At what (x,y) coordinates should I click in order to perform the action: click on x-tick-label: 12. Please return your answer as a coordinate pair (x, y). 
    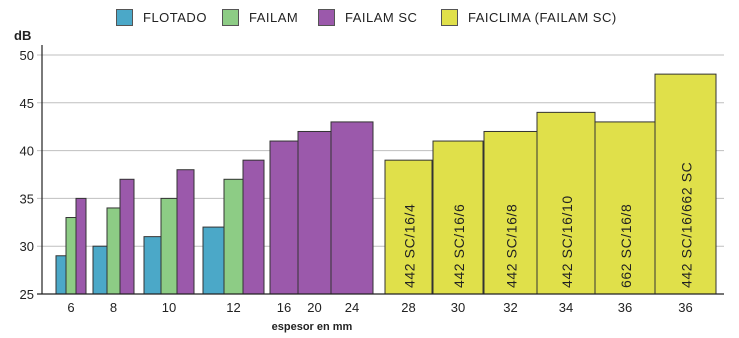
    Looking at the image, I should click on (233, 307).